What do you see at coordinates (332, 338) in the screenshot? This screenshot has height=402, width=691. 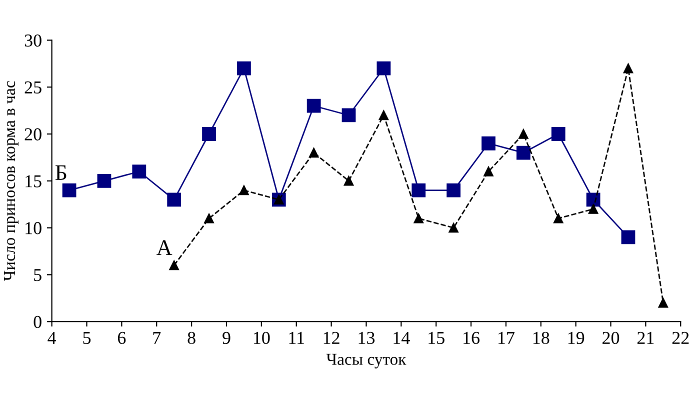 I see `x-tick-label: 12` at bounding box center [332, 338].